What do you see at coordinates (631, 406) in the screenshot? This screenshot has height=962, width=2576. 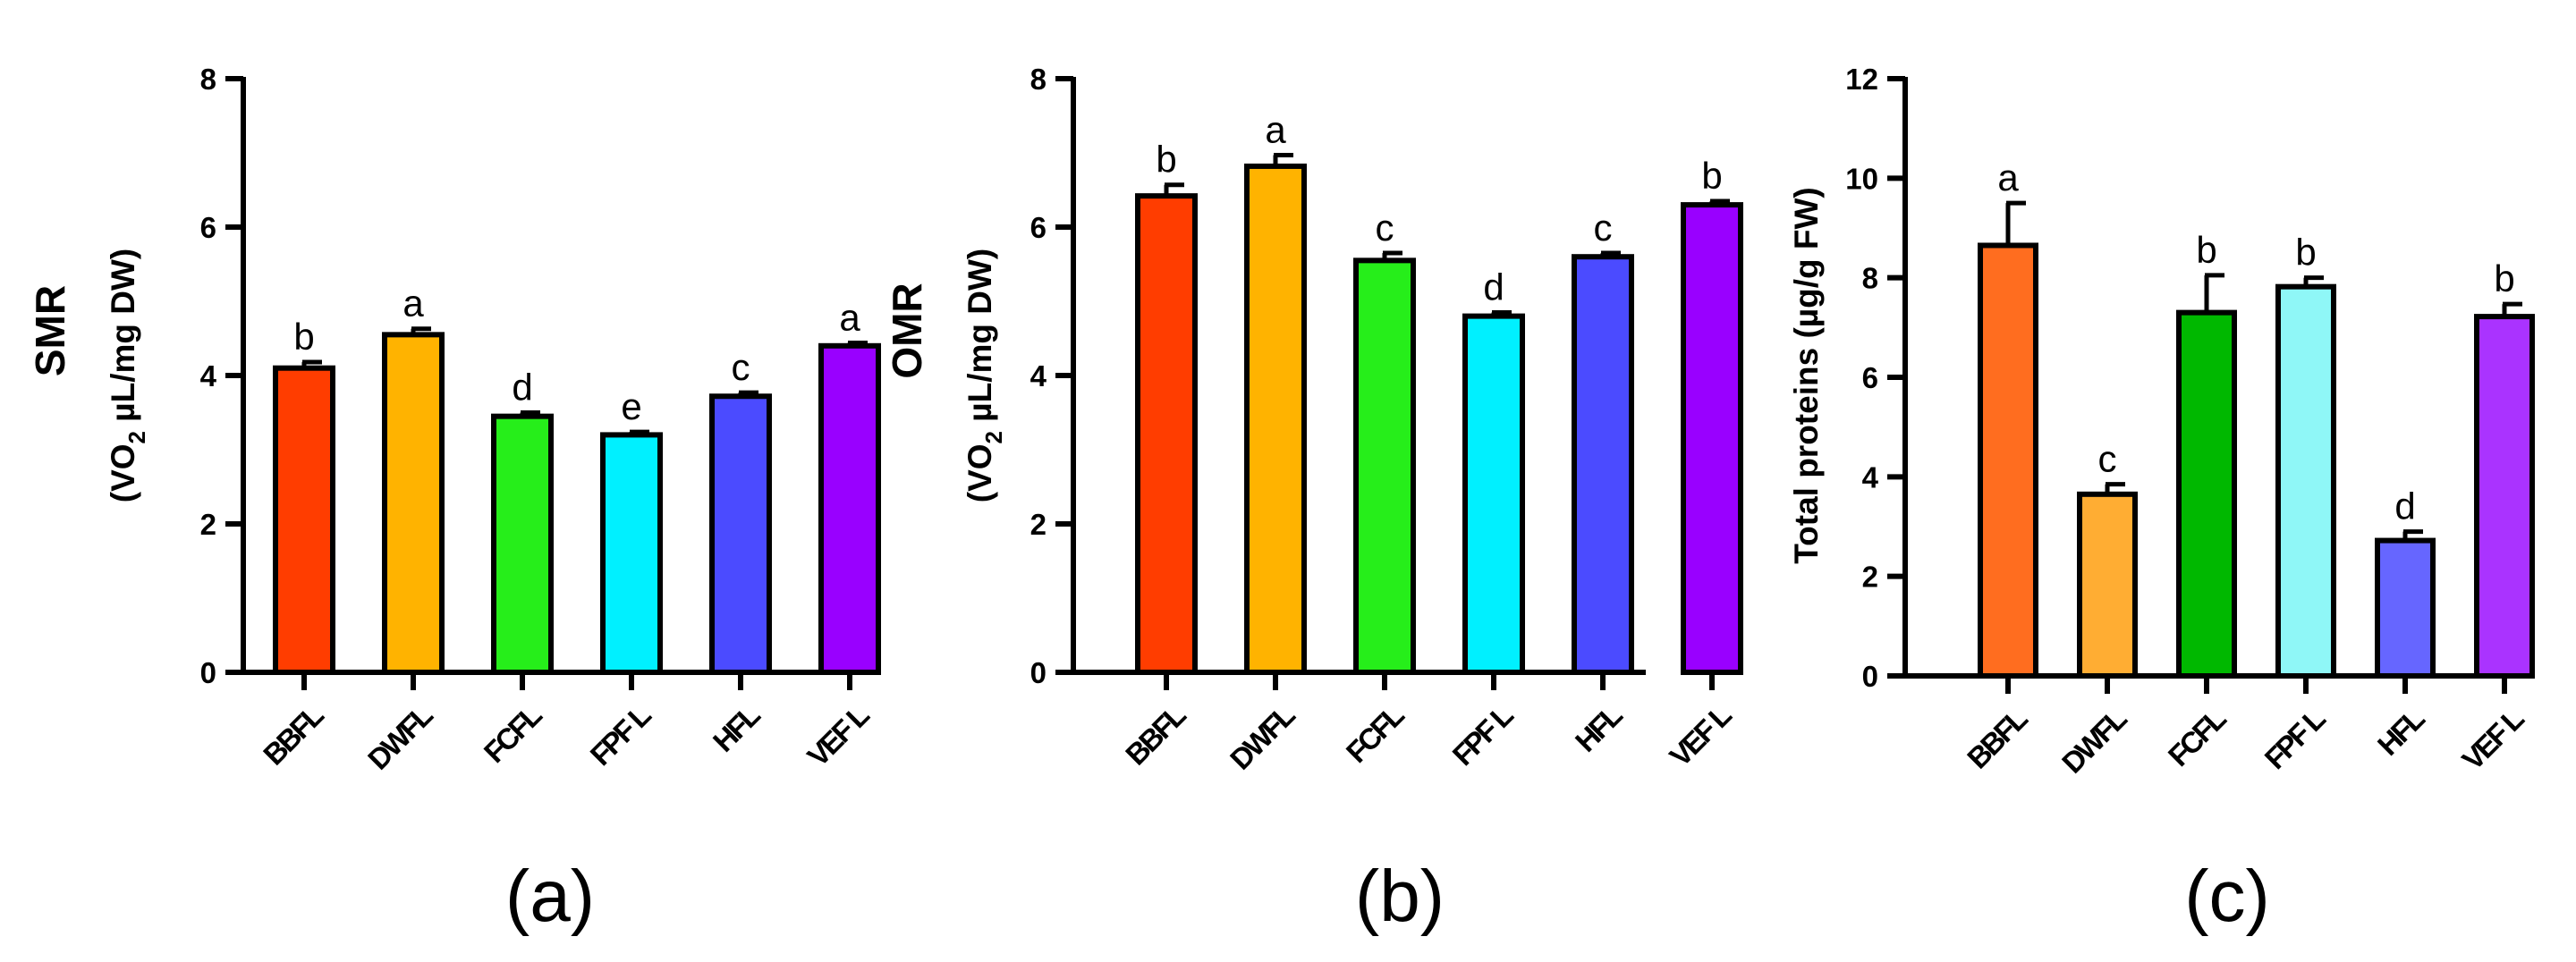 I see `significance-letter: e` at bounding box center [631, 406].